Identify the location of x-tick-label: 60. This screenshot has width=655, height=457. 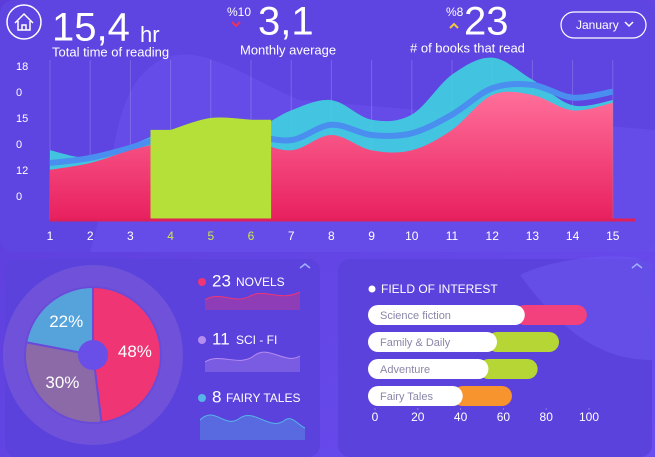
(504, 417).